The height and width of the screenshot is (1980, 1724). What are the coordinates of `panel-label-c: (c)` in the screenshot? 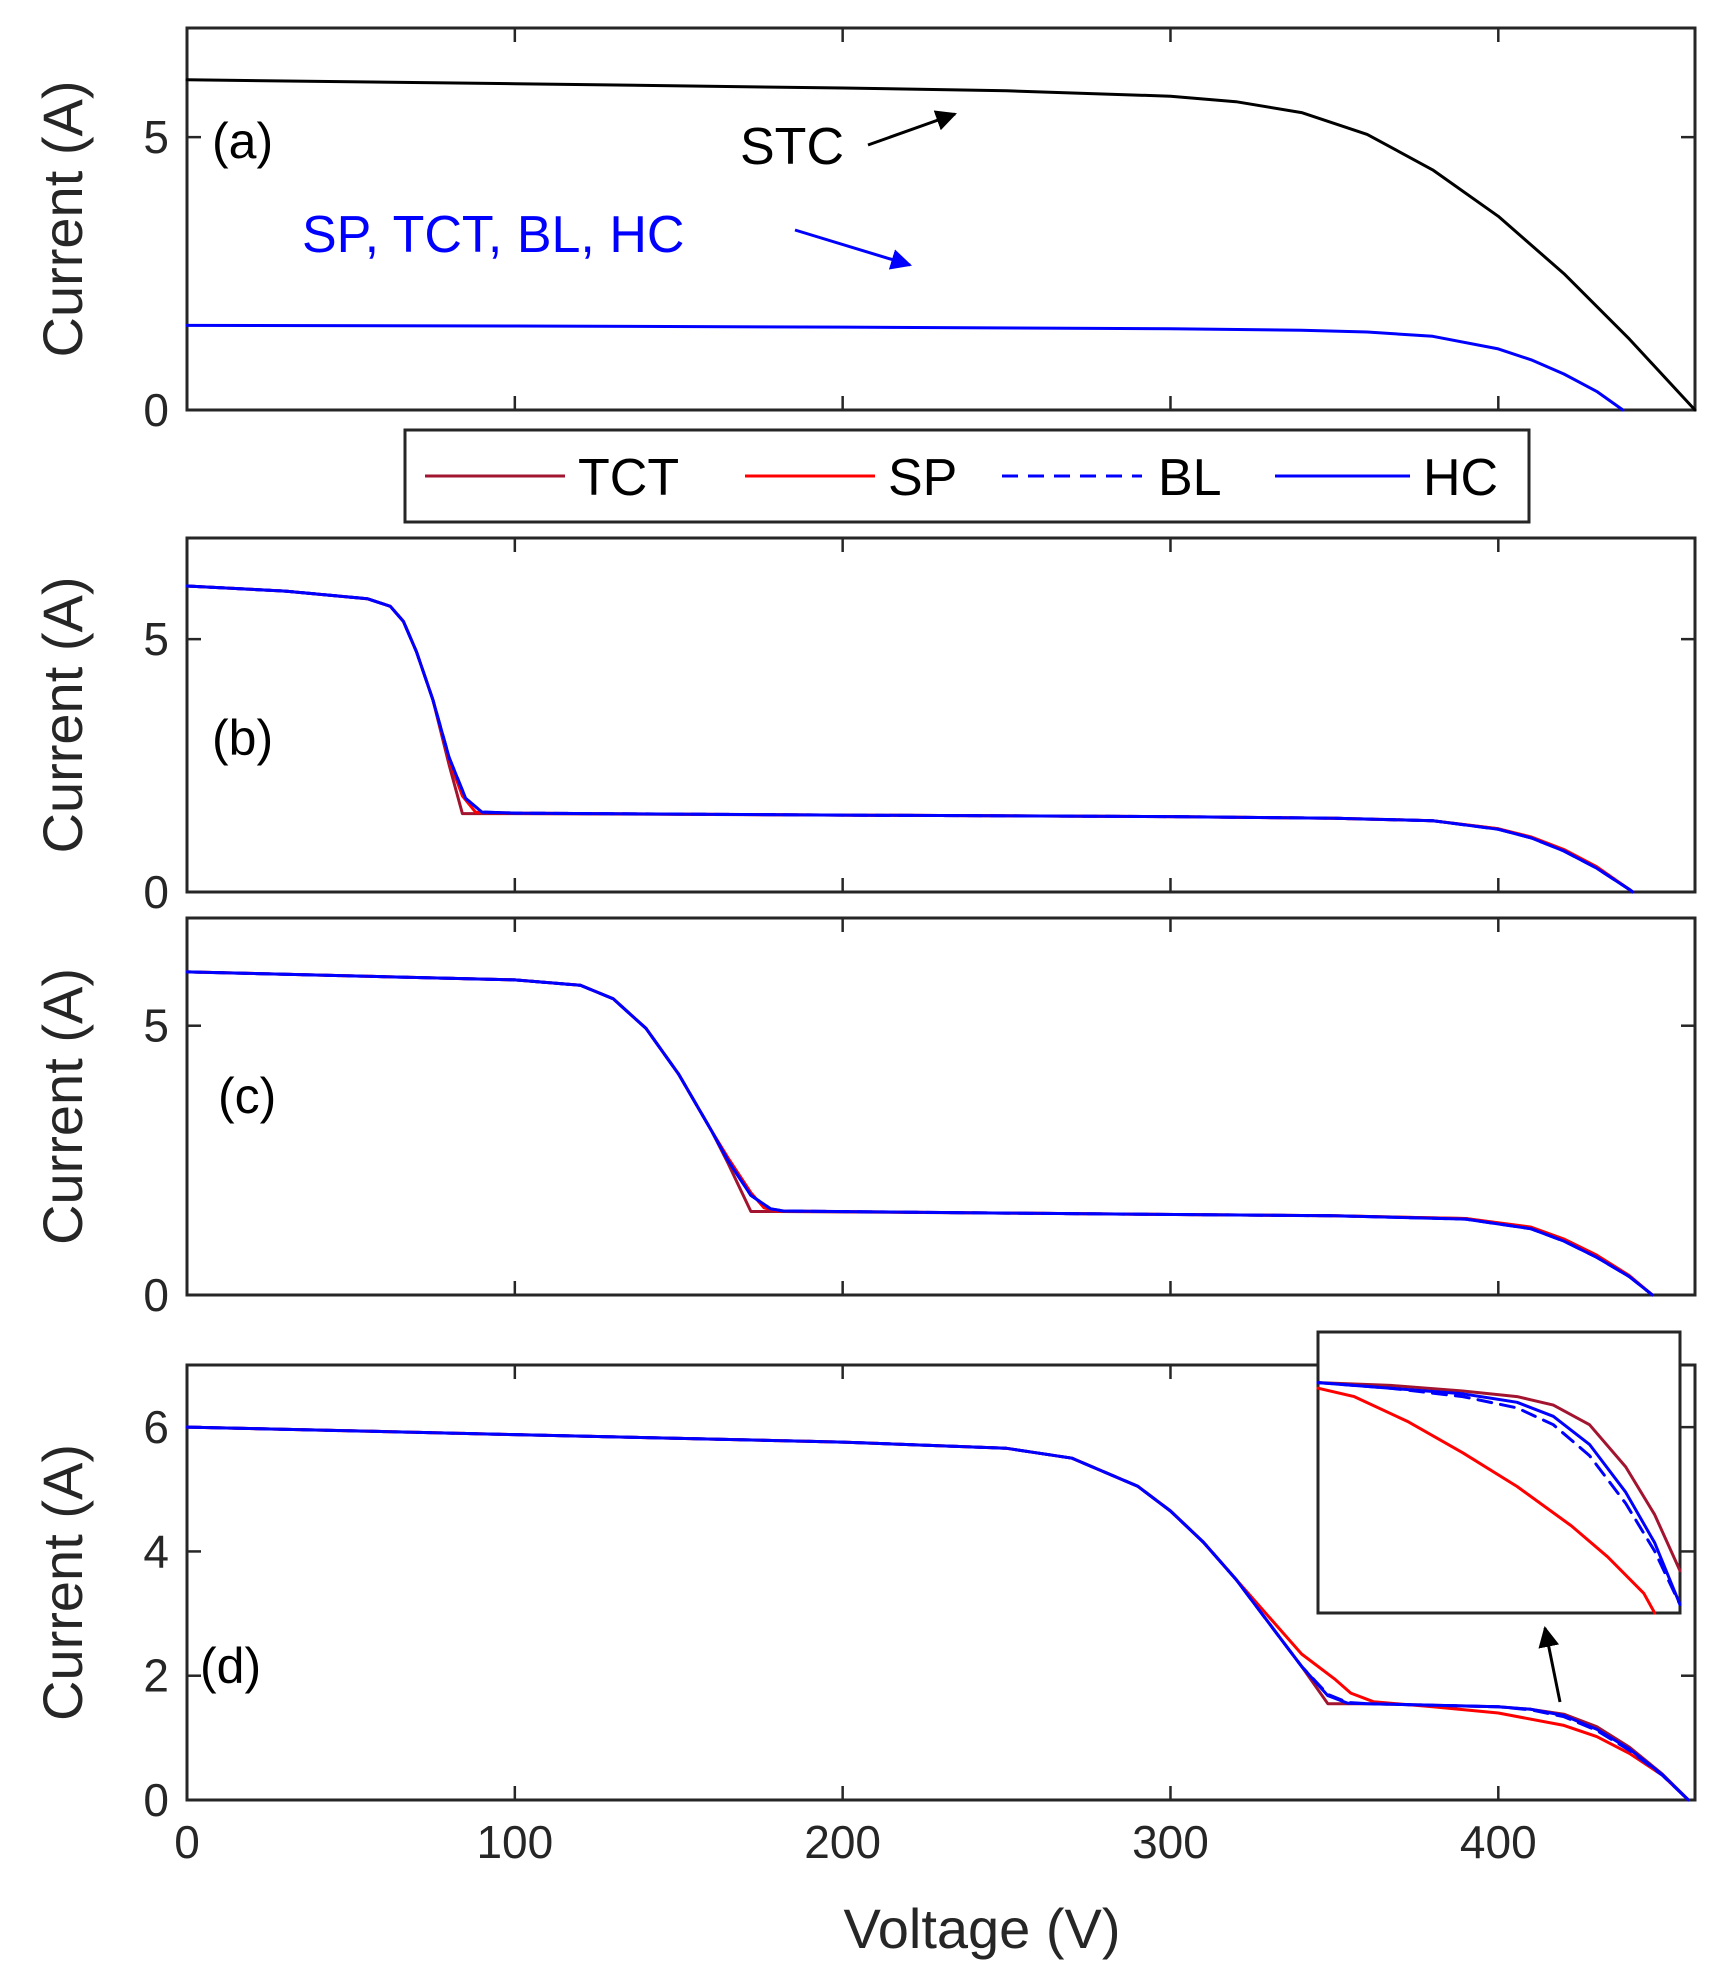 It's located at (247, 1096).